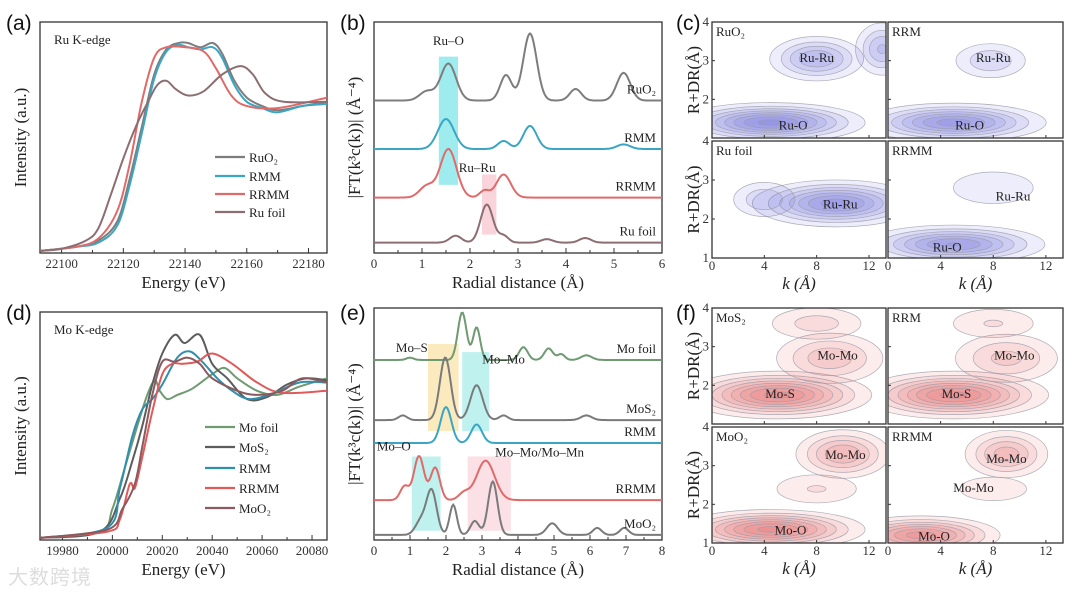 The width and height of the screenshot is (1080, 595). Describe the element at coordinates (412, 347) in the screenshot. I see `bond-label: Mo–S` at that location.